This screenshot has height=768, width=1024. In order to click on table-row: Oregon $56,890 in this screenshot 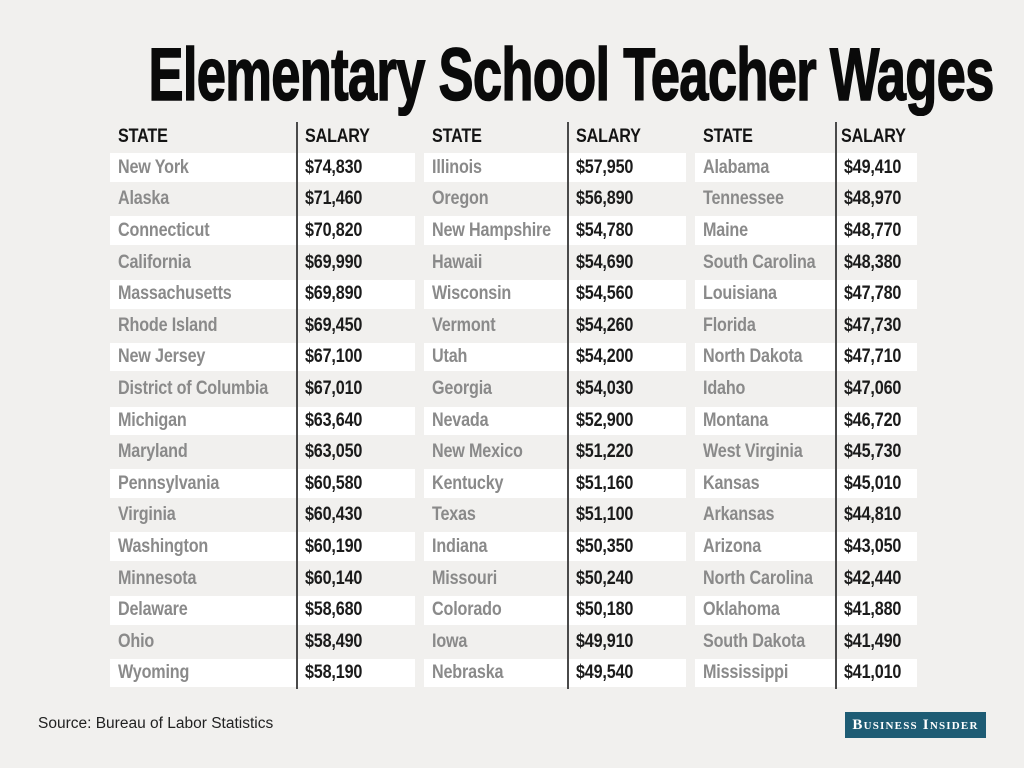, I will do `click(555, 200)`.